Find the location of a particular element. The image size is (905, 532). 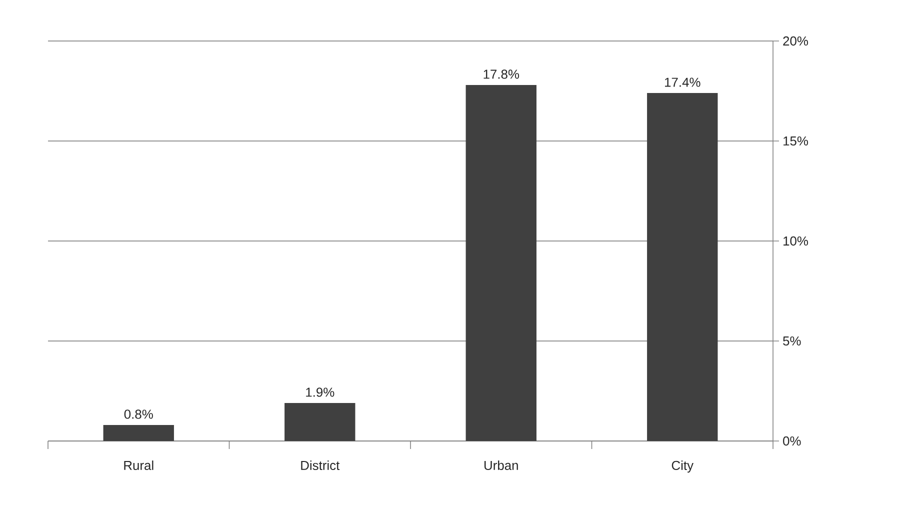

y-tick-label: 5% is located at coordinates (792, 341).